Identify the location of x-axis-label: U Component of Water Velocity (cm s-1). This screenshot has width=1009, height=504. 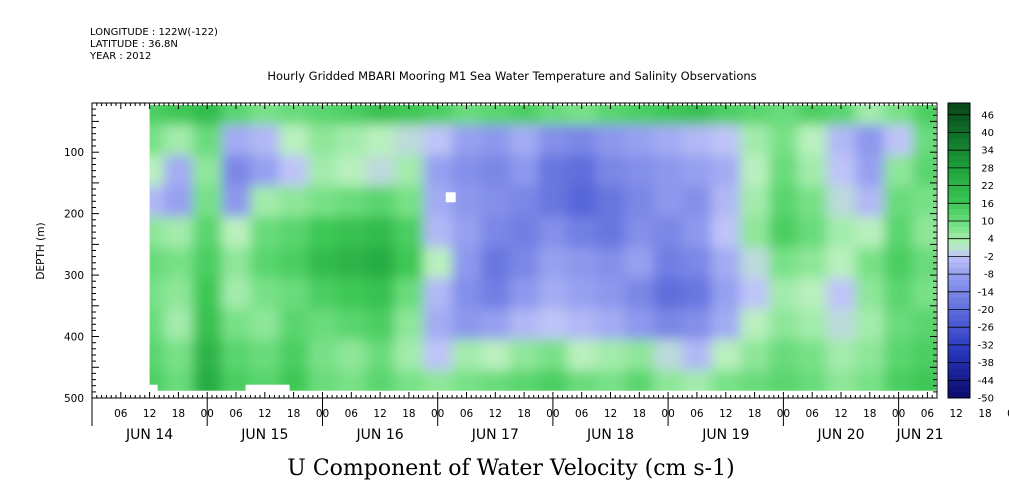
(510, 468).